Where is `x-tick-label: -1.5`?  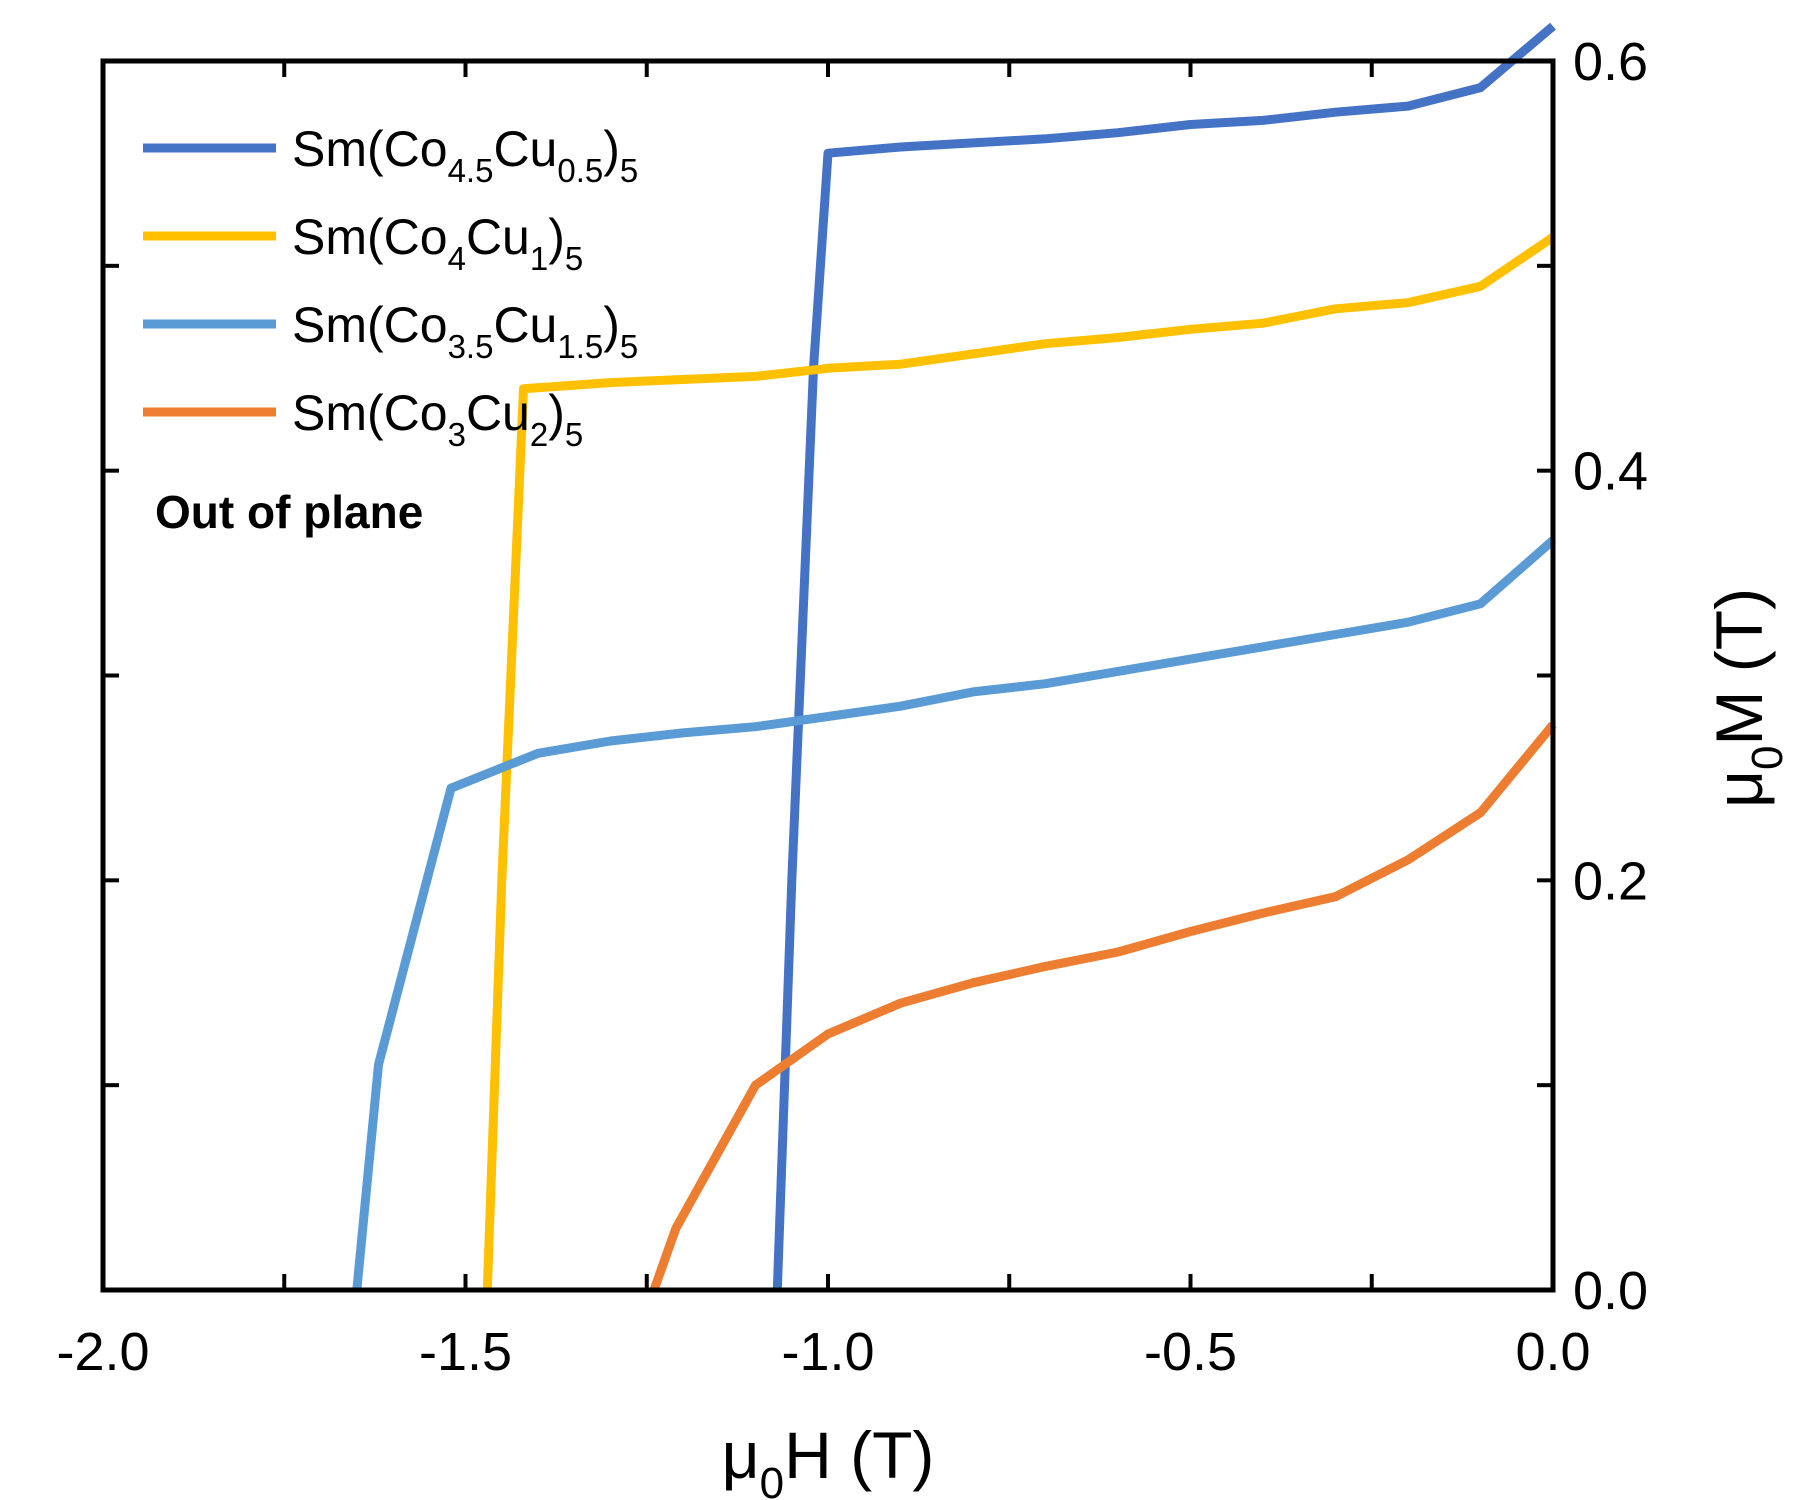
x-tick-label: -1.5 is located at coordinates (465, 1352).